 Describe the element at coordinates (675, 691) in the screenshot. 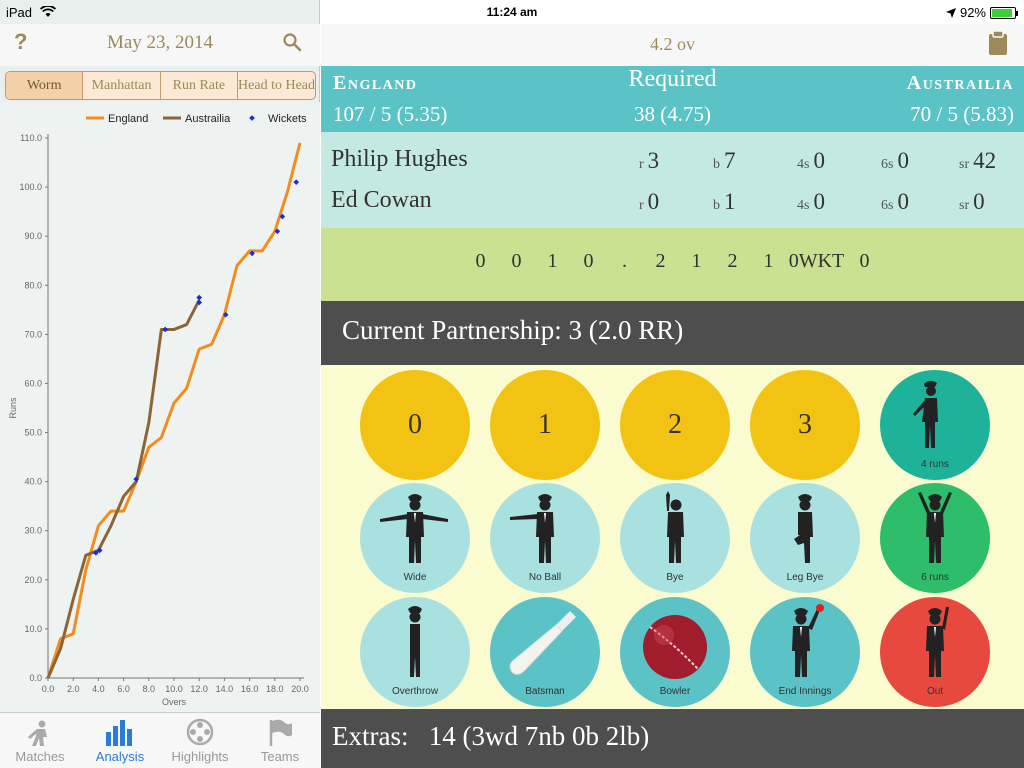

I see `bowler-label: Bowler` at that location.